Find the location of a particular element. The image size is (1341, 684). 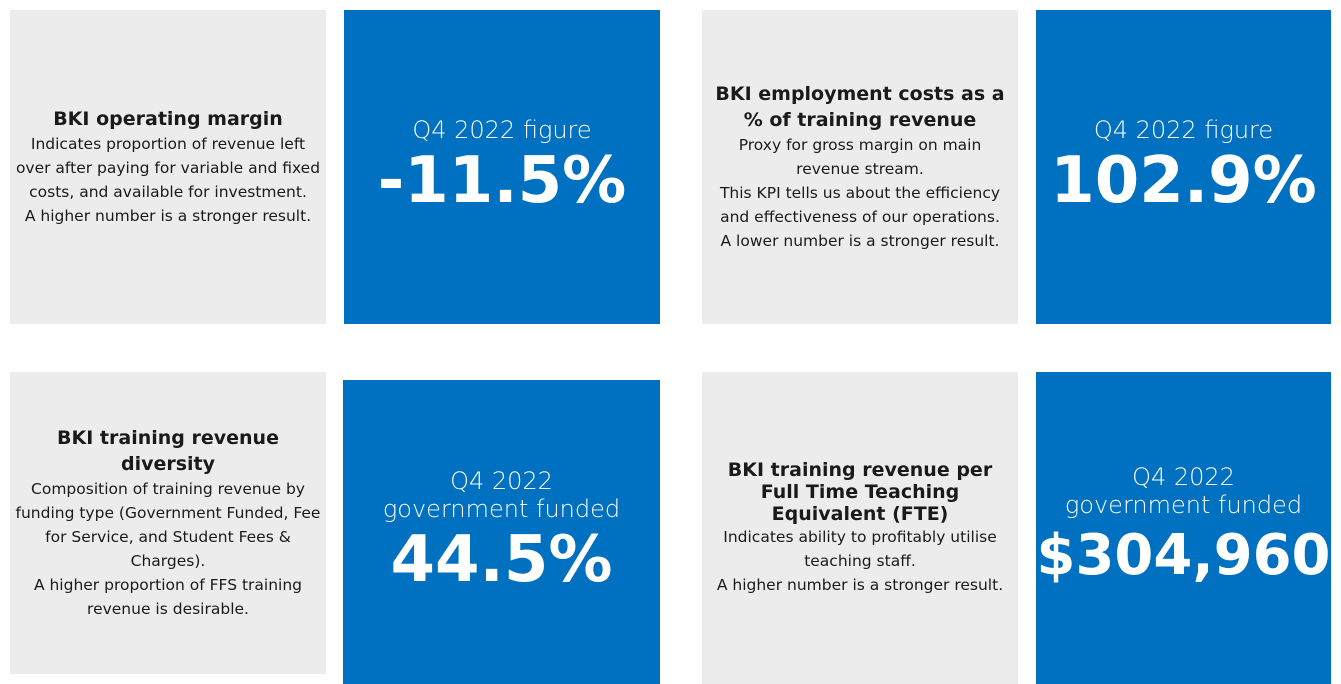

kpi-figure: Q4 2022 government funded 44.5% is located at coordinates (501, 532).